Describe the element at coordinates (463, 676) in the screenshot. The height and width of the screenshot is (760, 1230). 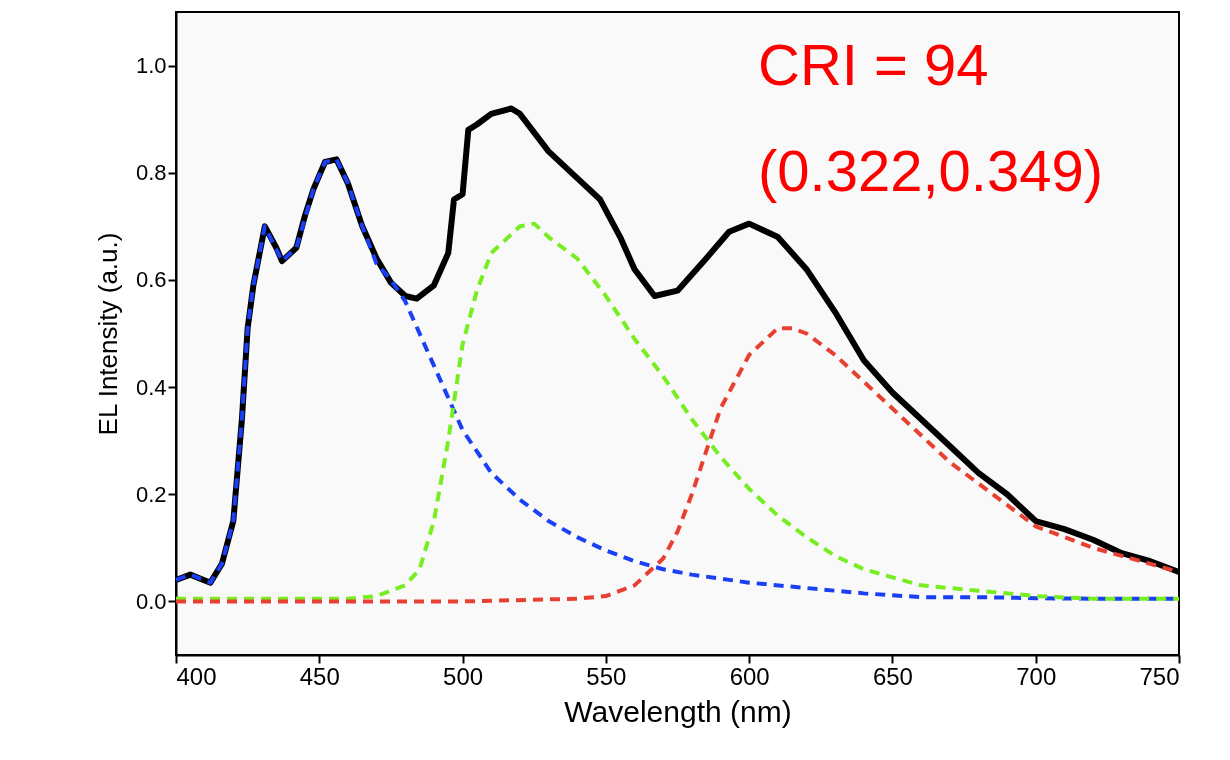
I see `x-tick-label: 500` at that location.